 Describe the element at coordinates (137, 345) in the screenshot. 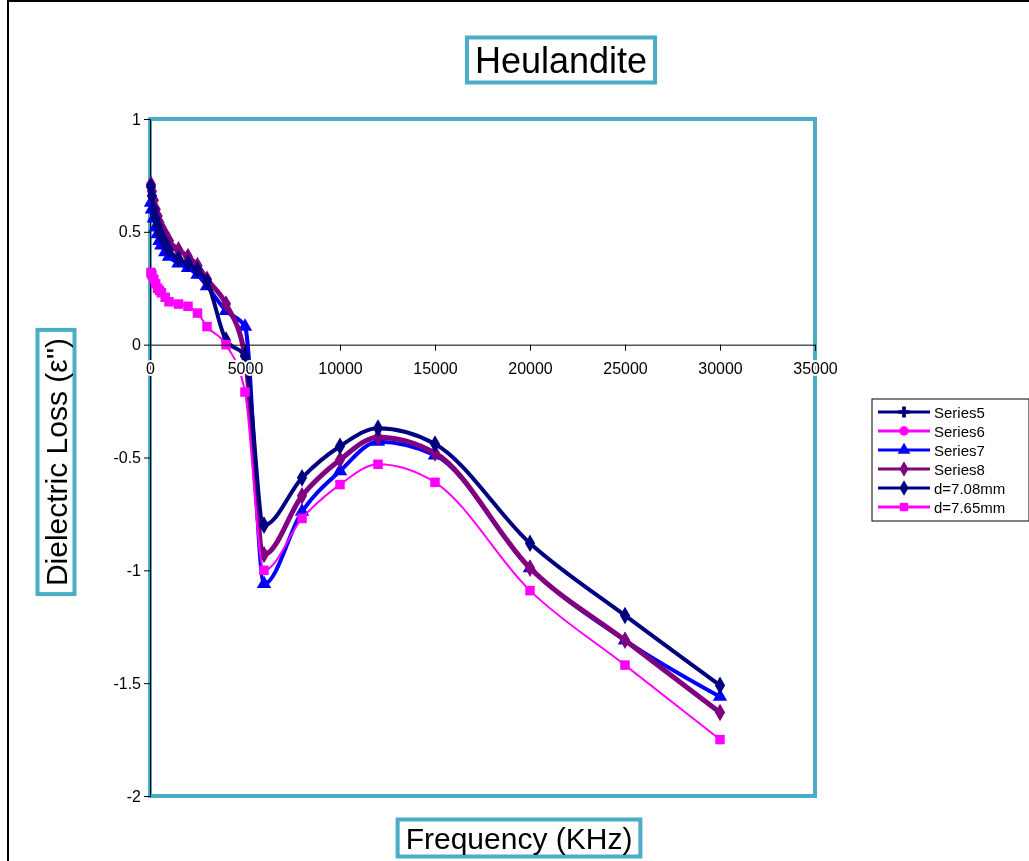

I see `y-tick-label: 0` at that location.